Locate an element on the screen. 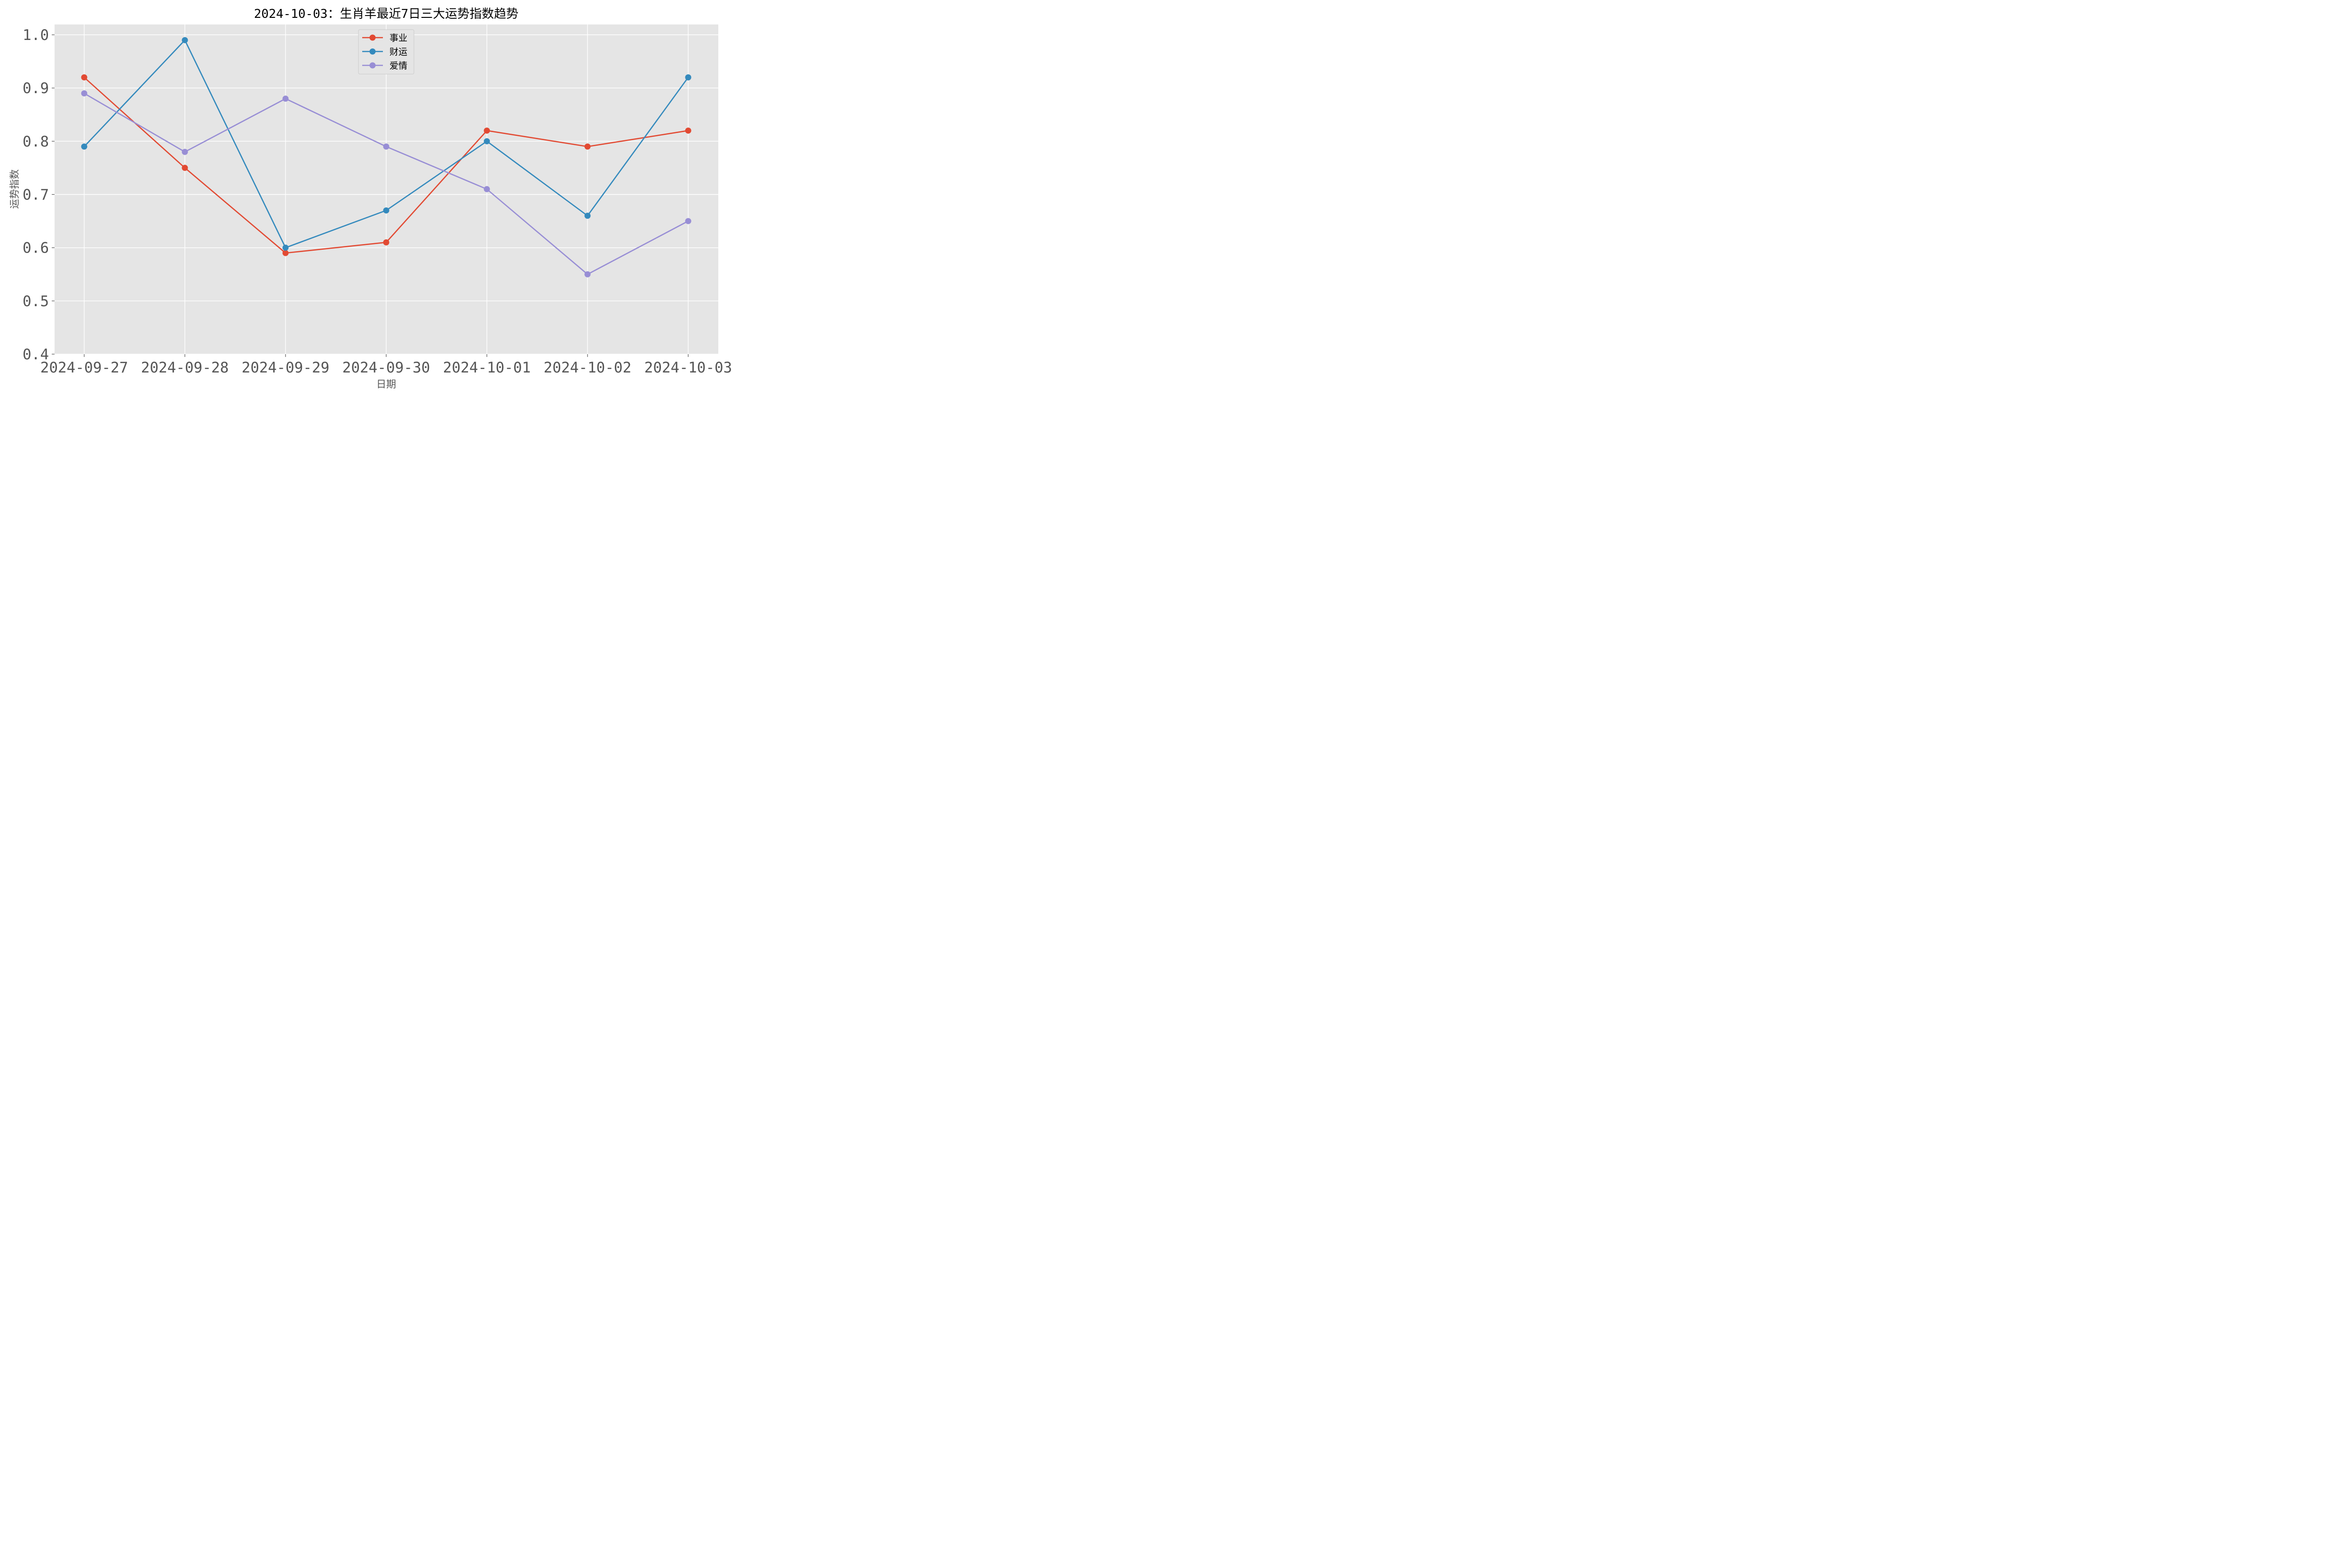 The image size is (2352, 1568). x-tick-label: 2024-10-03 is located at coordinates (688, 367).